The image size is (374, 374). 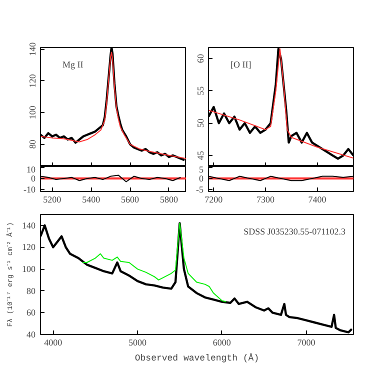 What do you see at coordinates (306, 343) in the screenshot?
I see `x-tick-label: 7000` at bounding box center [306, 343].